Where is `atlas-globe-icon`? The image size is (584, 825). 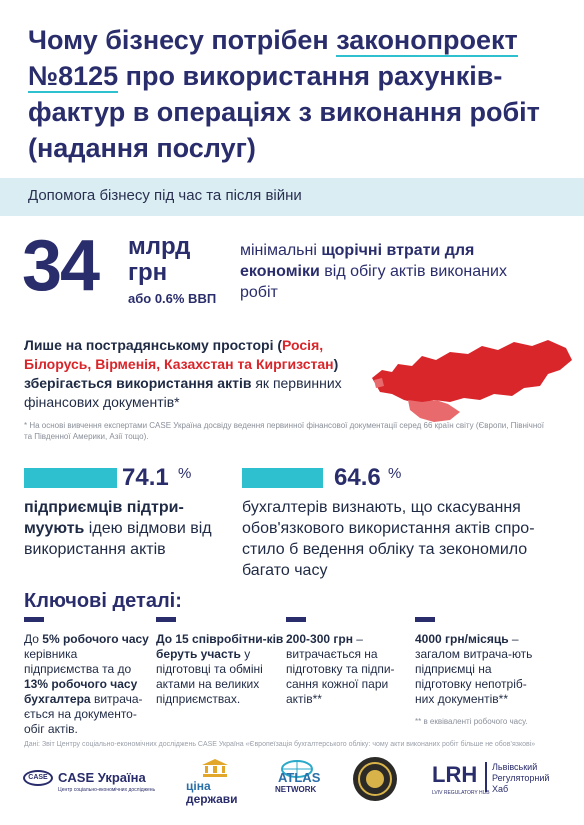 atlas-globe-icon is located at coordinates (297, 769).